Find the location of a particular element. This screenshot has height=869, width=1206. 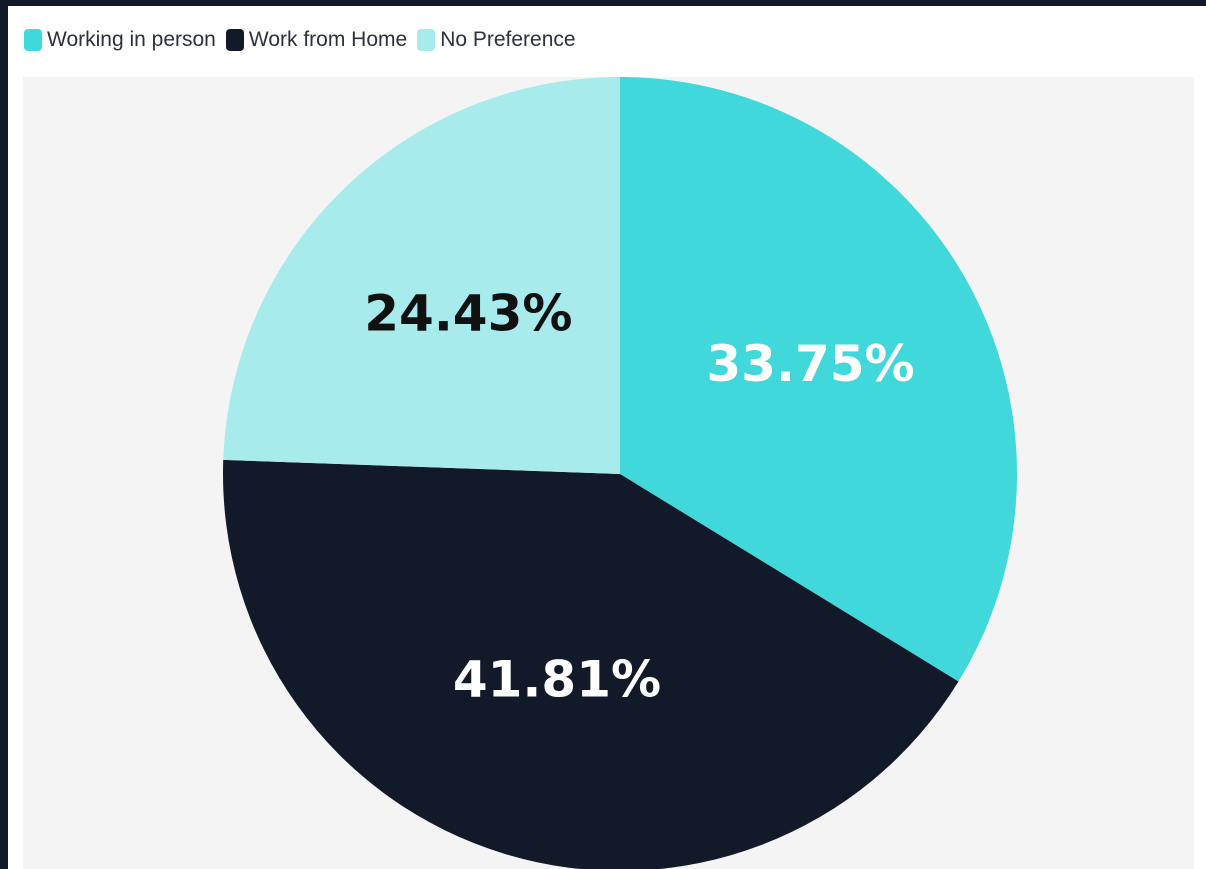

legend-swatch-working-in-person is located at coordinates (33, 40).